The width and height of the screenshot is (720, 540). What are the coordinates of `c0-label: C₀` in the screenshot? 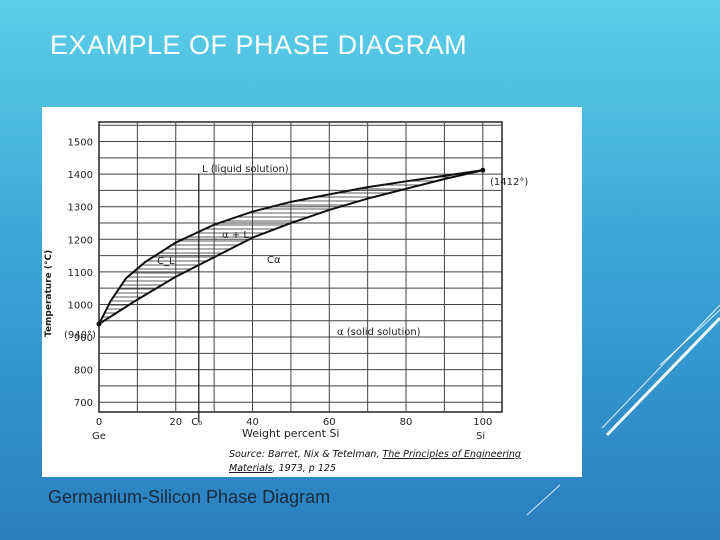 It's located at (196, 422).